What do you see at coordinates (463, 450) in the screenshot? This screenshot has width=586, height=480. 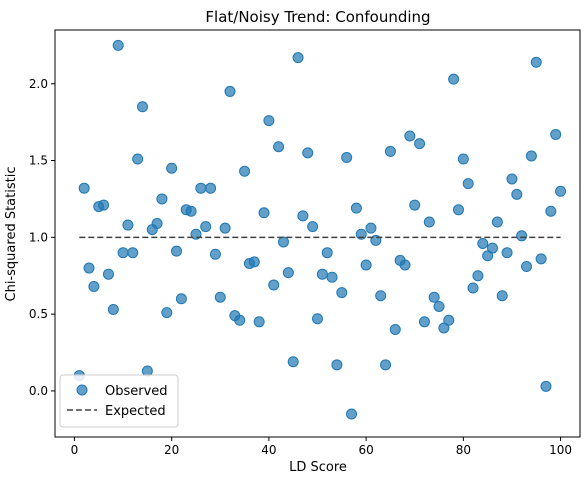 I see `x-tick-label: 80` at bounding box center [463, 450].